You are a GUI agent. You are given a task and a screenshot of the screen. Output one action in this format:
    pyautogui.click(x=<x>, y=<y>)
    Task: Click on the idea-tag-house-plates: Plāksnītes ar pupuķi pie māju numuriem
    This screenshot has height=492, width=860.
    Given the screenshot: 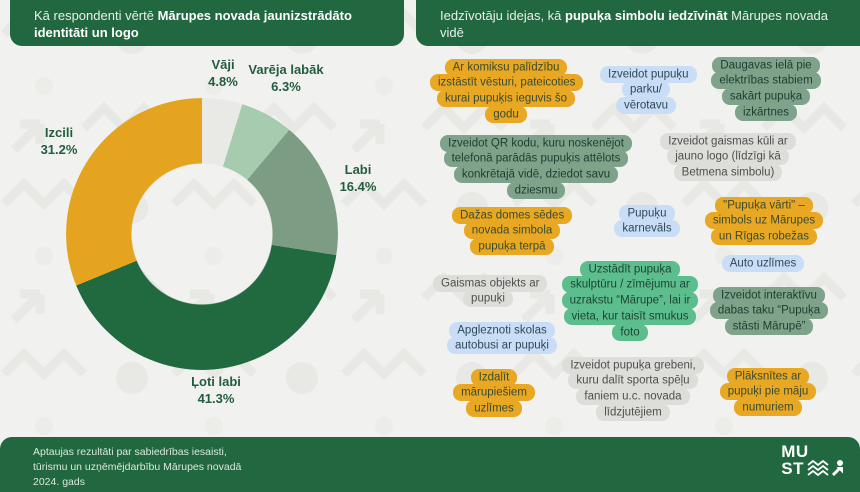 What is the action you would take?
    pyautogui.click(x=768, y=392)
    